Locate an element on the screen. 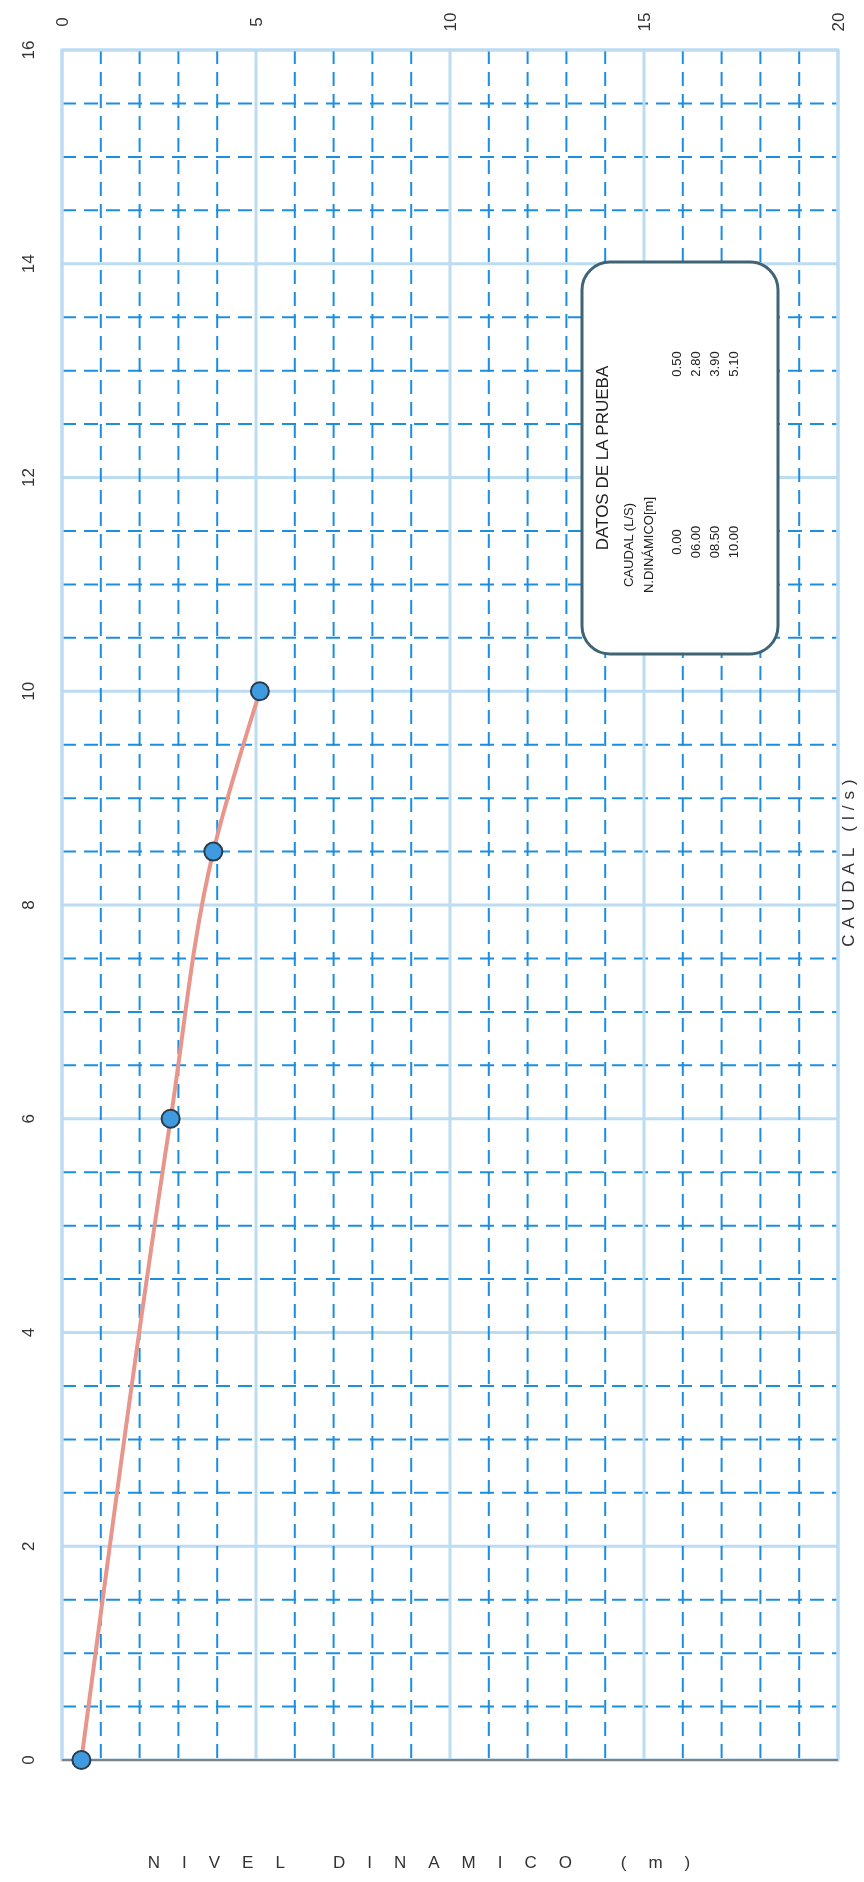  annotation: 3.90 is located at coordinates (714, 364).